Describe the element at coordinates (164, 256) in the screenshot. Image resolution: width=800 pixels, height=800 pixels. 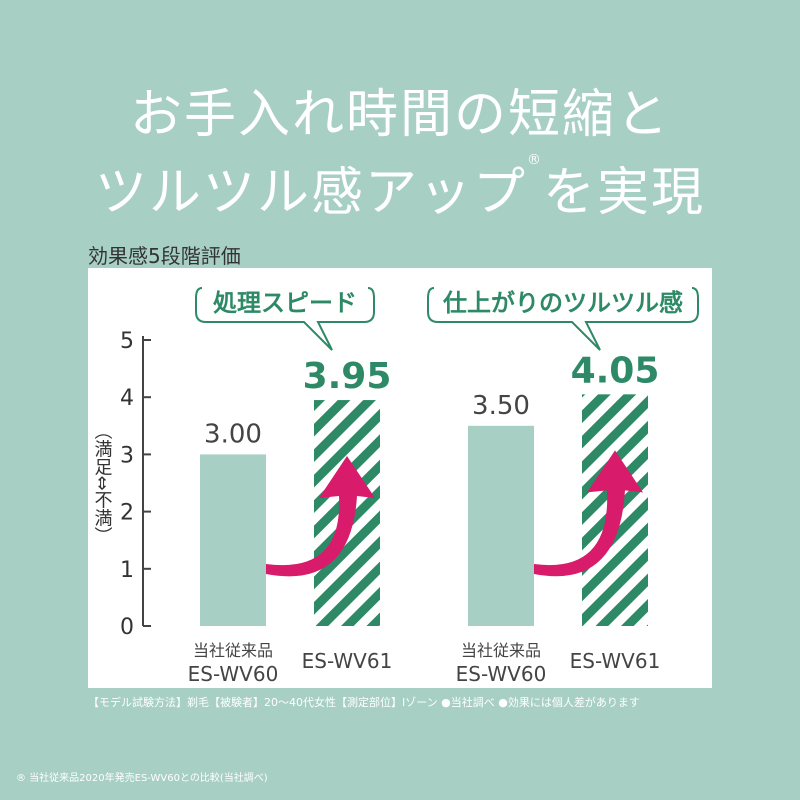
I see `chart-title: 効果感5段階評価` at that location.